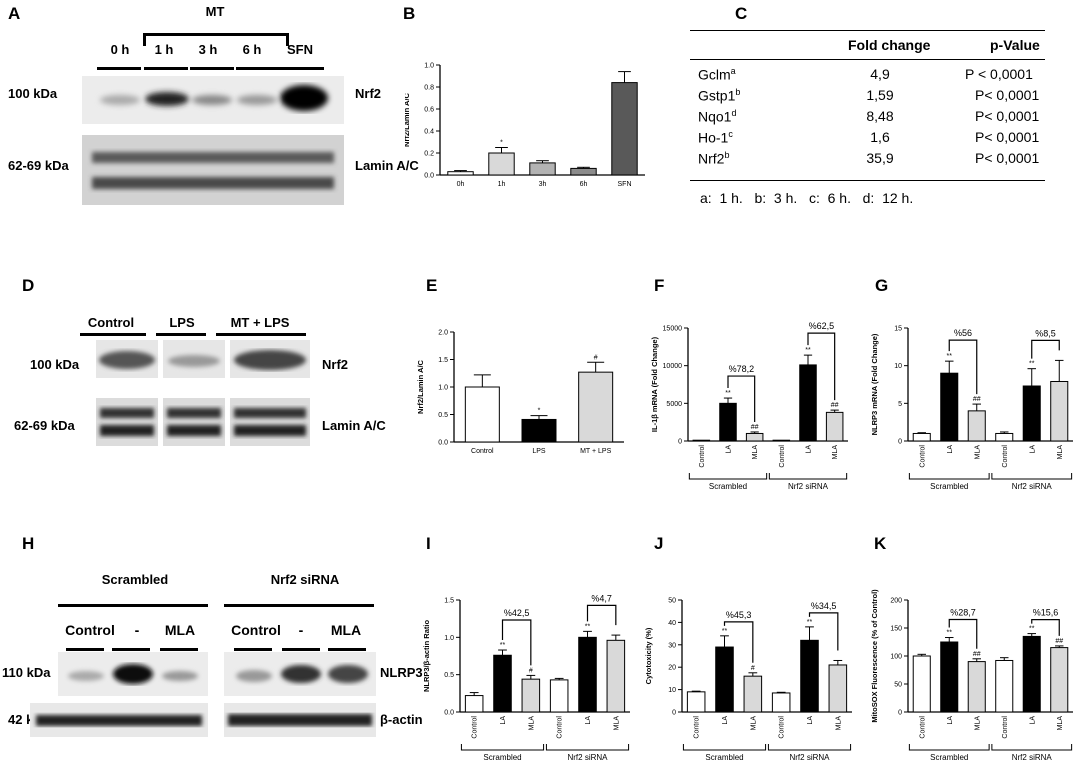  What do you see at coordinates (429, 110) in the screenshot?
I see `y-tick-label: 0.6` at bounding box center [429, 110].